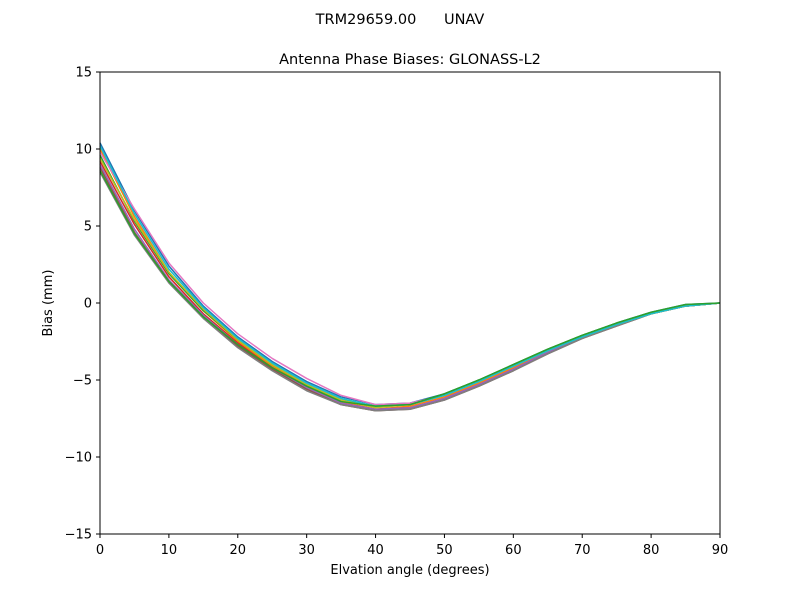 The image size is (800, 600). Describe the element at coordinates (83, 73) in the screenshot. I see `y-tick-label: 15` at that location.